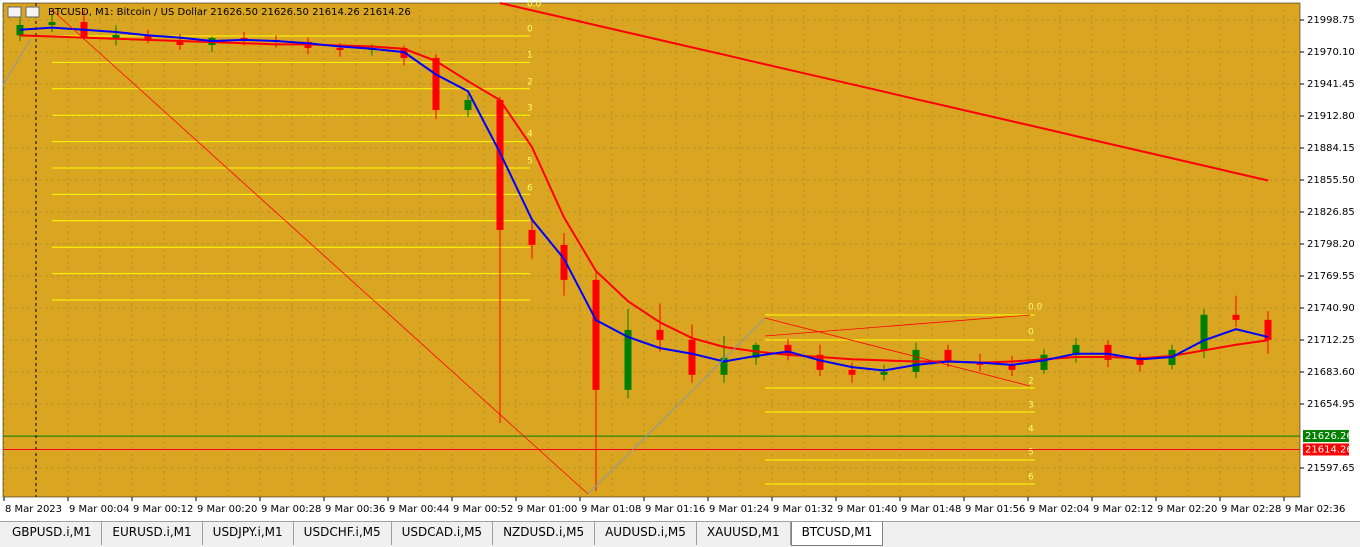 This screenshot has height=547, width=1360. I want to click on x-tick-label: 9 Mar 00:52, so click(483, 509).